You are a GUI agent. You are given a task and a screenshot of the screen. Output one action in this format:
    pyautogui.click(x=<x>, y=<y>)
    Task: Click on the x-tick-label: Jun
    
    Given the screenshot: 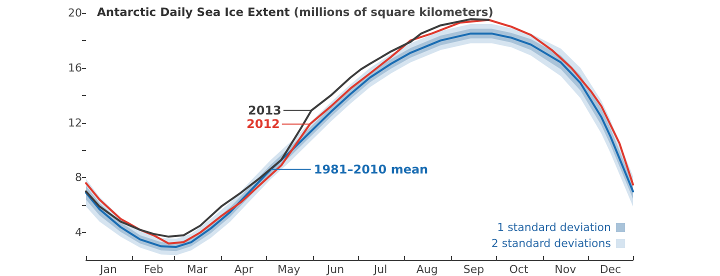 What is the action you would take?
    pyautogui.click(x=335, y=269)
    